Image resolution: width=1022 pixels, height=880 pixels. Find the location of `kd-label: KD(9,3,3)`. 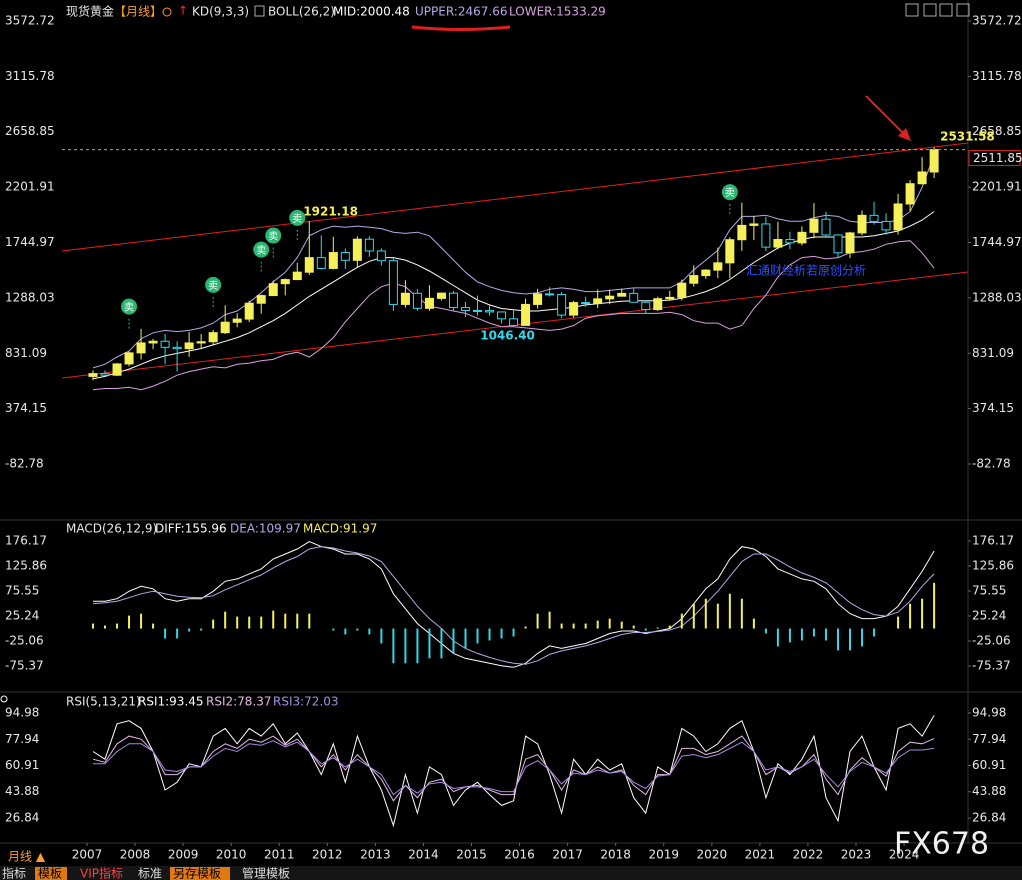

kd-label: KD(9,3,3) is located at coordinates (220, 12).